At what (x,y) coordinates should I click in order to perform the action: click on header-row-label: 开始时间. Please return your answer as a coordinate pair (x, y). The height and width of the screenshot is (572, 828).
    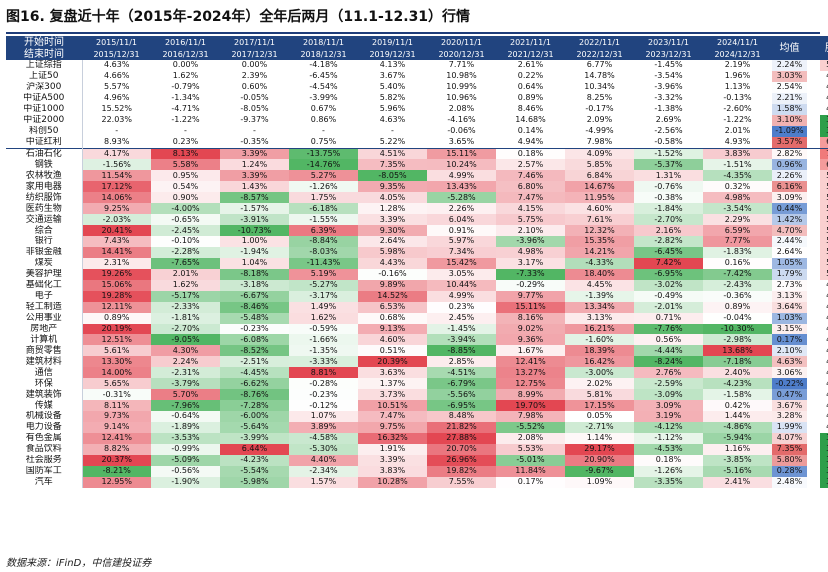
    Looking at the image, I should click on (44, 42).